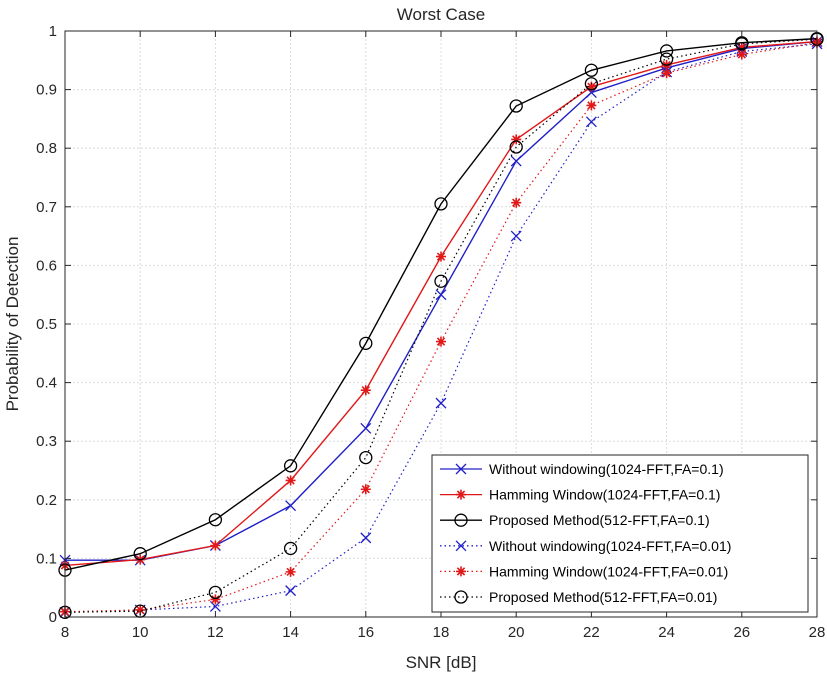  What do you see at coordinates (516, 632) in the screenshot?
I see `x-tick-label: 20` at bounding box center [516, 632].